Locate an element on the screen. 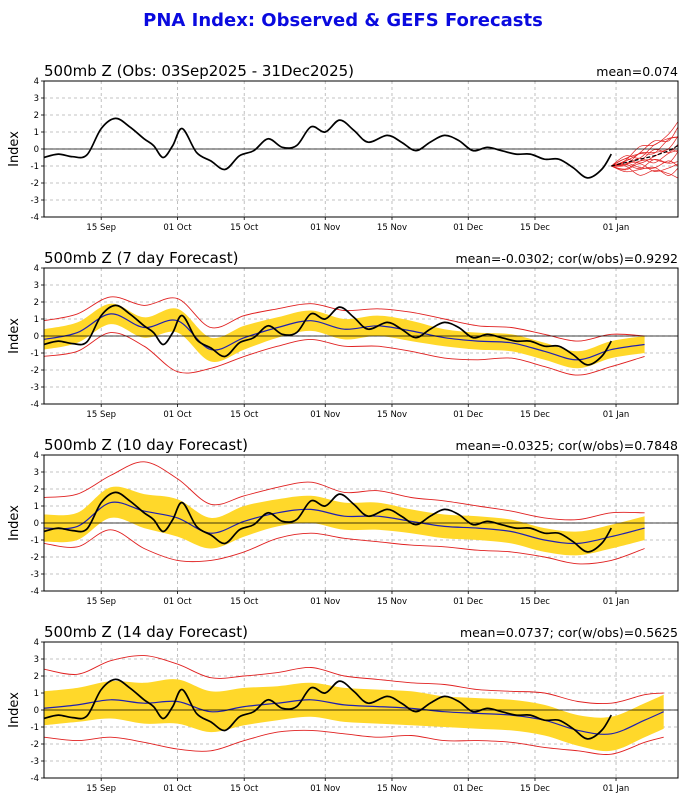 The width and height of the screenshot is (686, 800). spread-band is located at coordinates (344, 521).